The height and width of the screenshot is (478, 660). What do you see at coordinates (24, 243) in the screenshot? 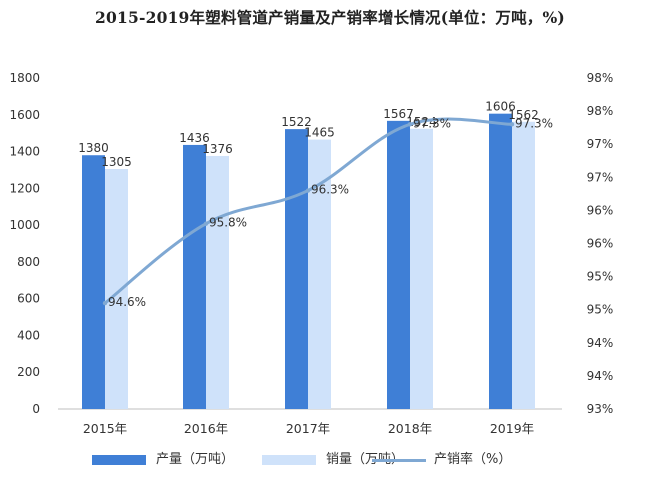
I see `y-left-axis: 0 200 400 600 800 1000 1200 1400 1600 1800` at bounding box center [24, 243].